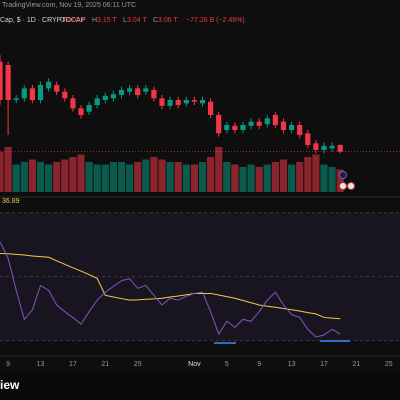 Image resolution: width=400 pixels, height=400 pixels. I want to click on symbol: Cap, $ · 1D · CRYPTOCAP, so click(43, 20).